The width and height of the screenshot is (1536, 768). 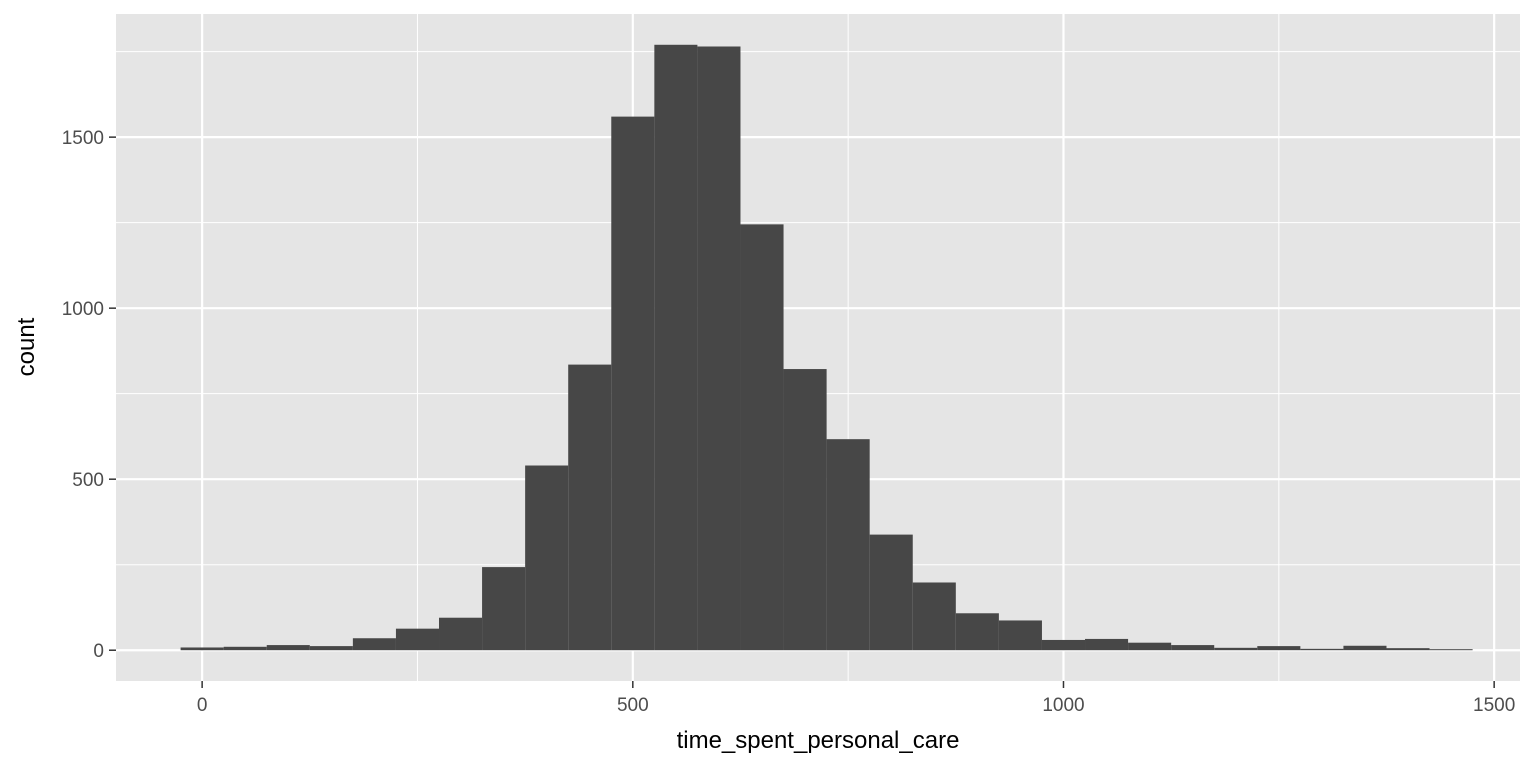 What do you see at coordinates (856, 698) in the screenshot?
I see `x-axis: 0 500 1000 1500` at bounding box center [856, 698].